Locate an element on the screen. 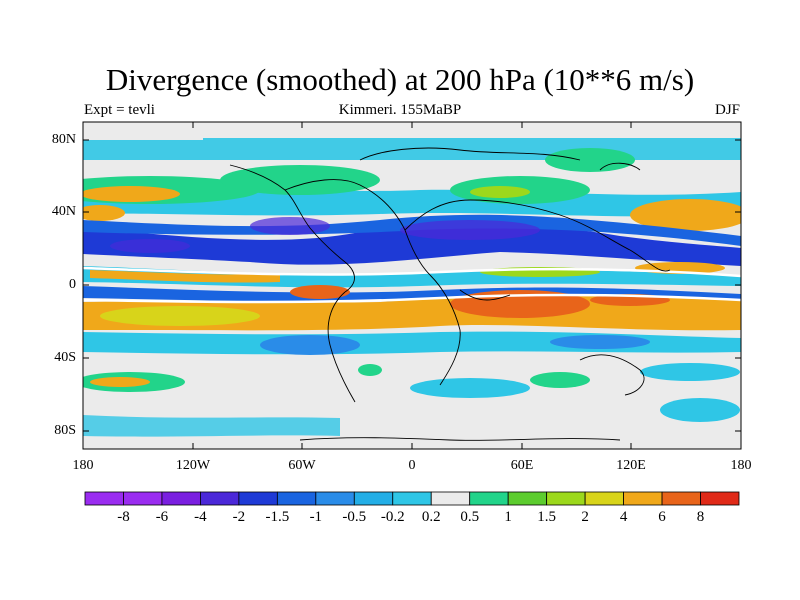 This screenshot has width=800, height=600. period-label: Kimmeri. 155MaBP is located at coordinates (400, 110).